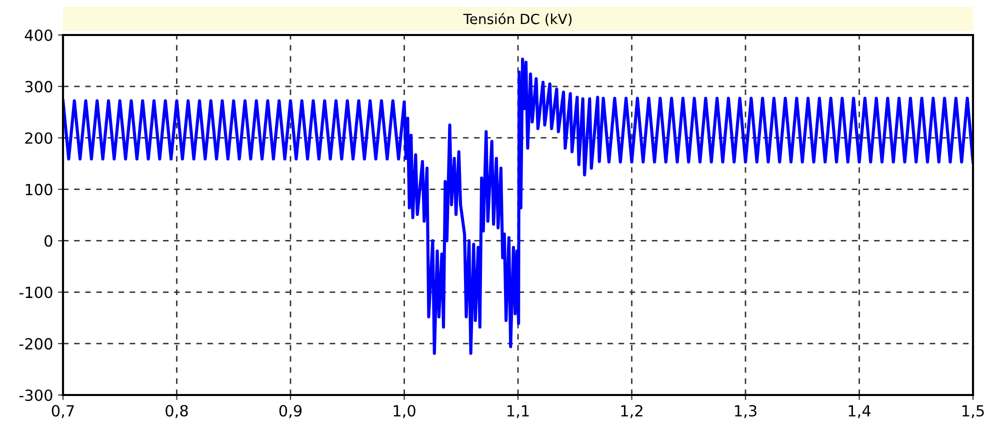 This screenshot has width=992, height=431. I want to click on chart-title: Tensión DC (kV), so click(517, 19).